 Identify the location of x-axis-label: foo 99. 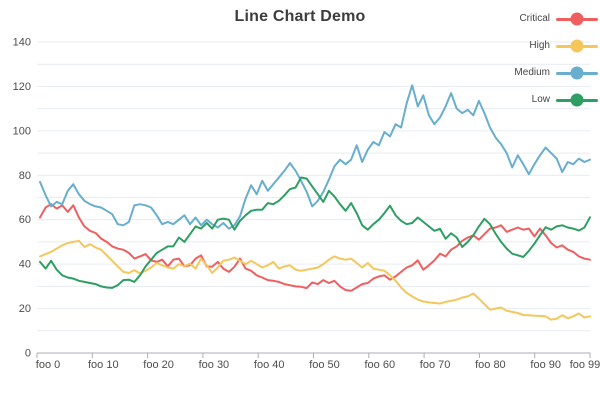
(585, 365).